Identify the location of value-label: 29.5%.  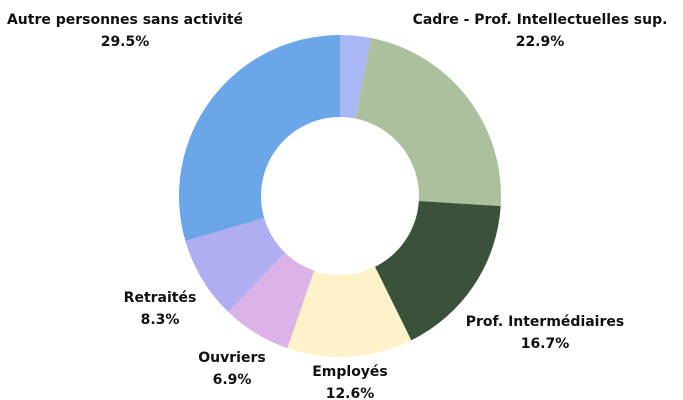
(125, 42).